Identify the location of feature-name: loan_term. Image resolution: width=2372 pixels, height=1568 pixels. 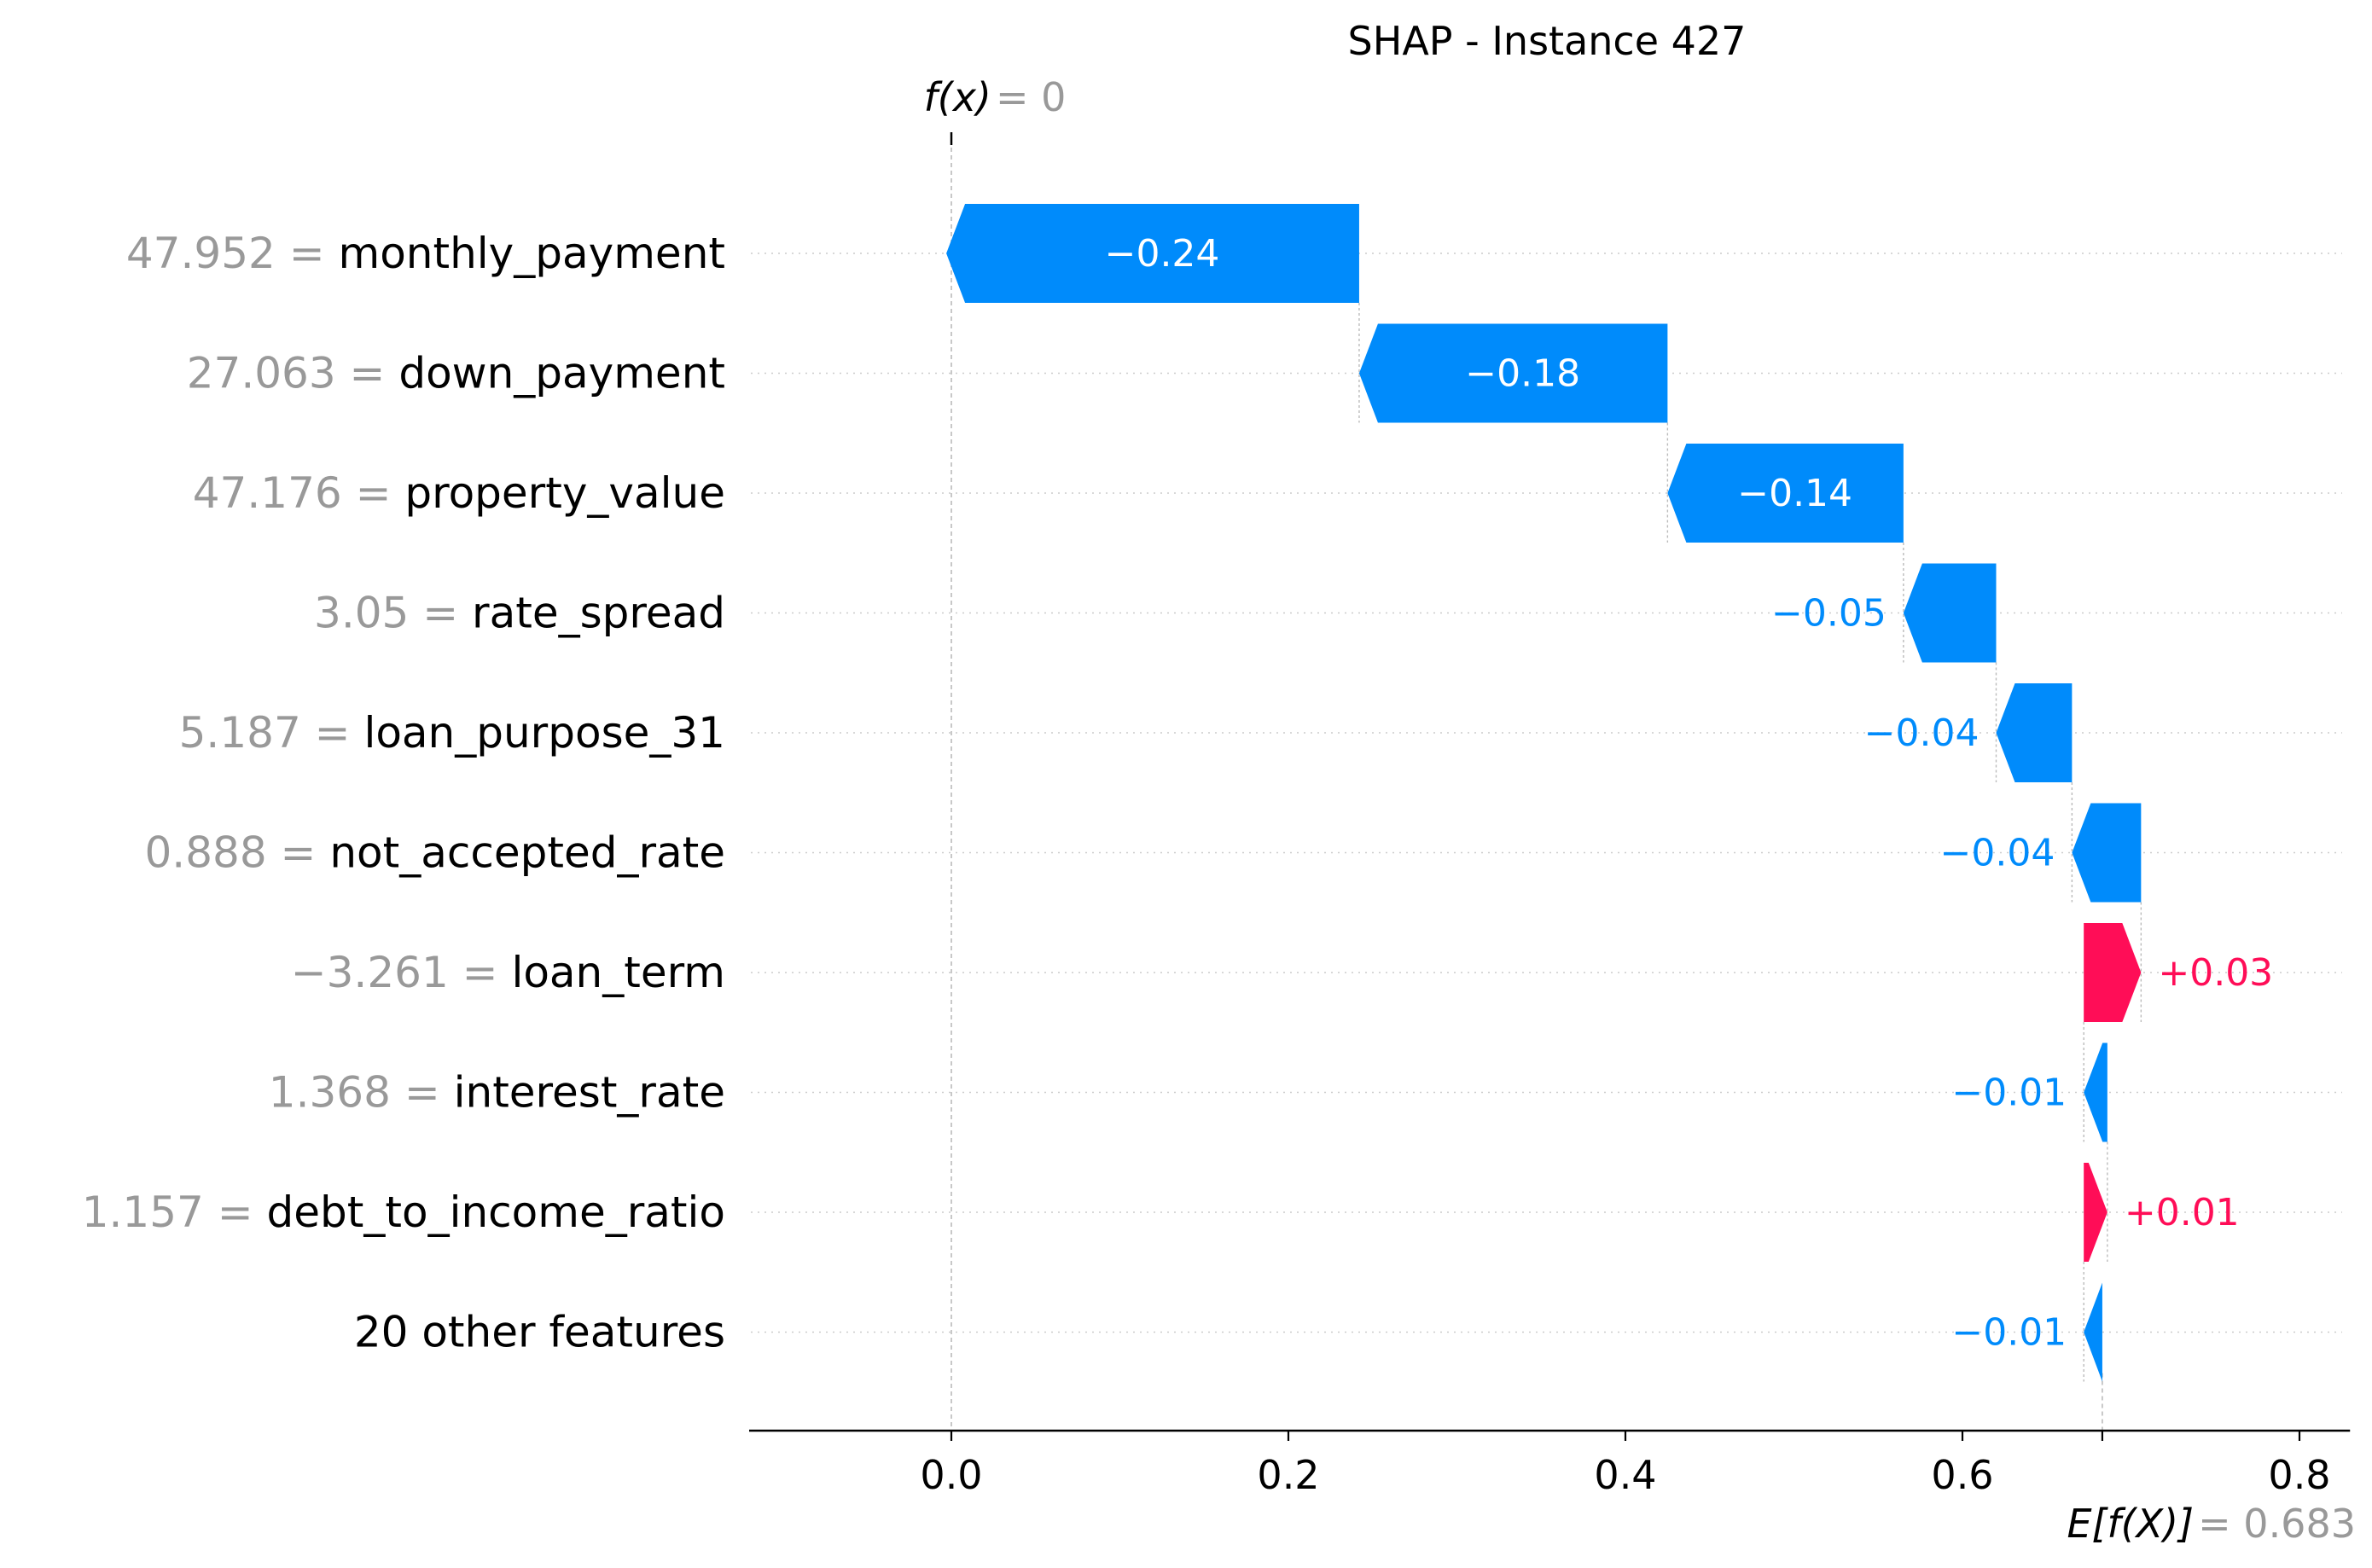
(618, 972).